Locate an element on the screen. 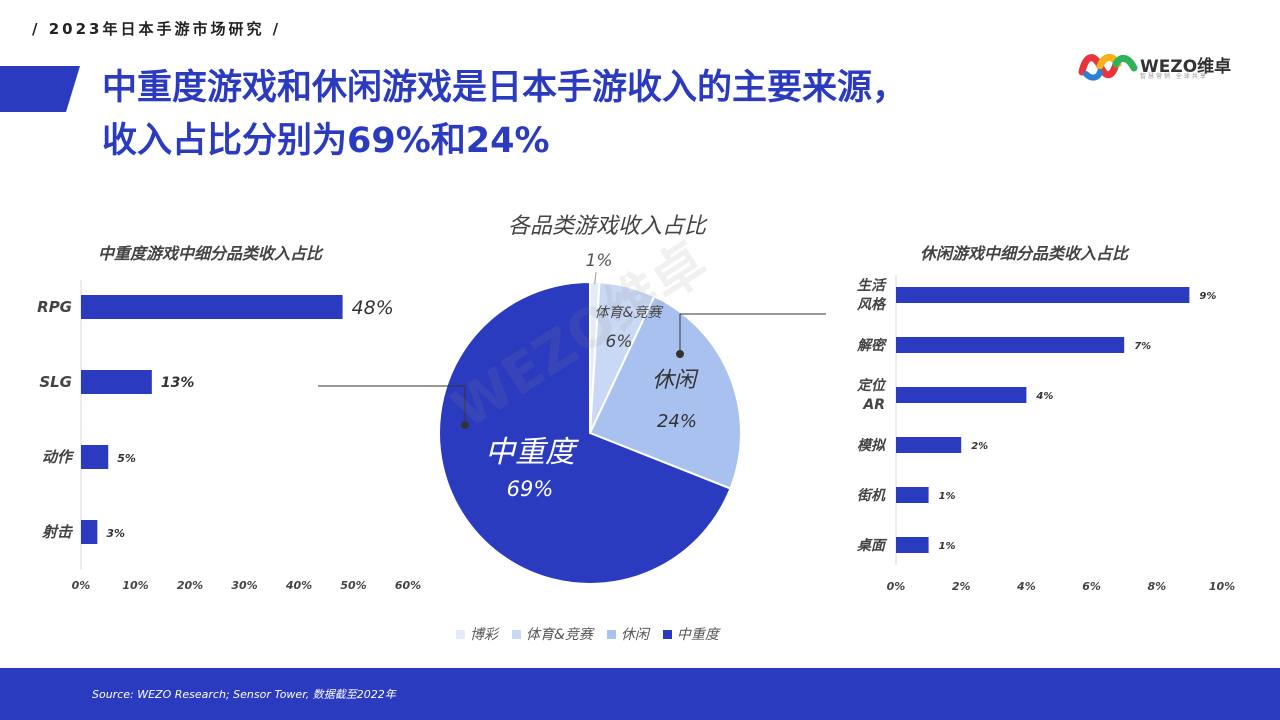 The height and width of the screenshot is (720, 1280). brand-logo-text: WEZO维卓 is located at coordinates (1186, 67).